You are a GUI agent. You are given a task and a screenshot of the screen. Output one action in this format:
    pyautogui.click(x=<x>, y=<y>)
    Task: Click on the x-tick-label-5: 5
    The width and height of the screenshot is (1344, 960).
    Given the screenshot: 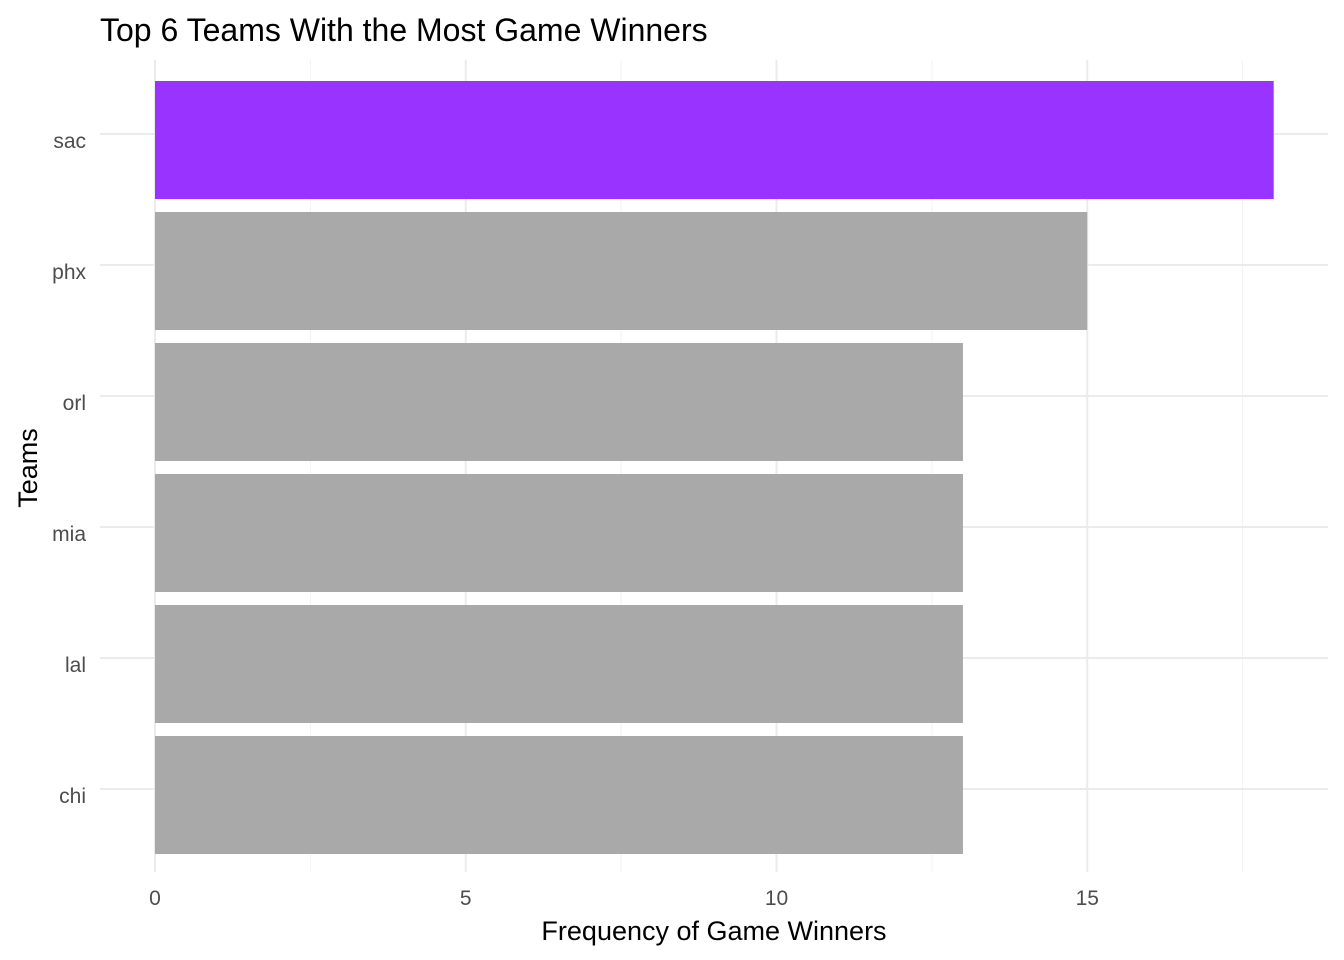 What is the action you would take?
    pyautogui.click(x=466, y=898)
    